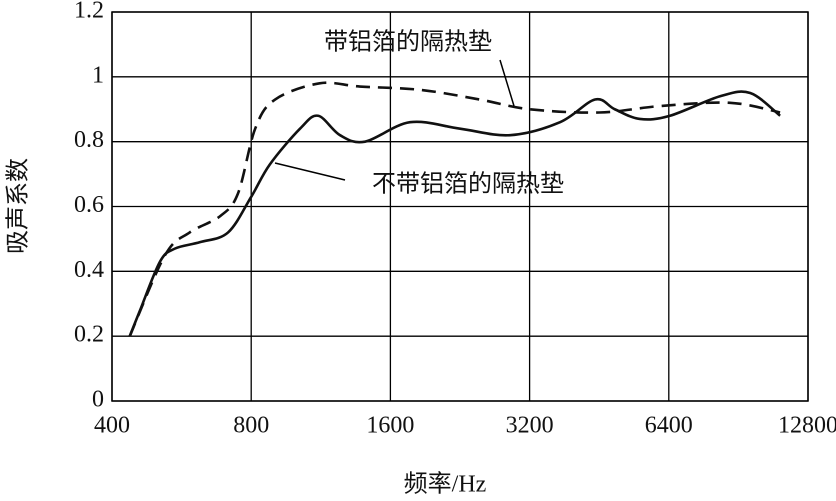  What do you see at coordinates (89, 335) in the screenshot?
I see `y-tick-label: 0.2` at bounding box center [89, 335].